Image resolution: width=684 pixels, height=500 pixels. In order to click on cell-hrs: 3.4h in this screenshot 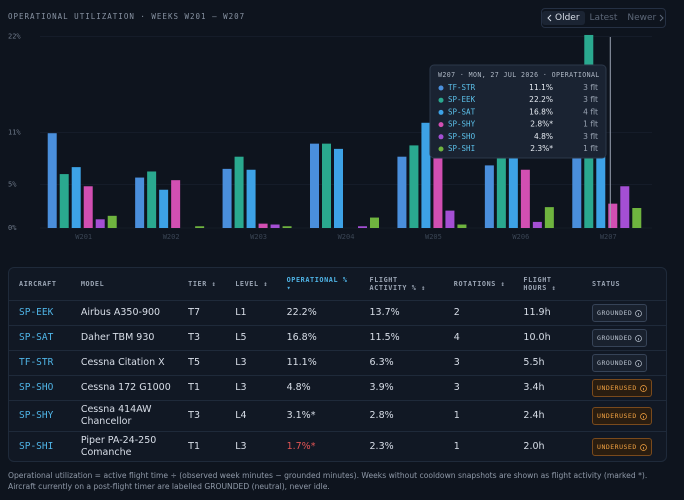, I will do `click(548, 388)`.